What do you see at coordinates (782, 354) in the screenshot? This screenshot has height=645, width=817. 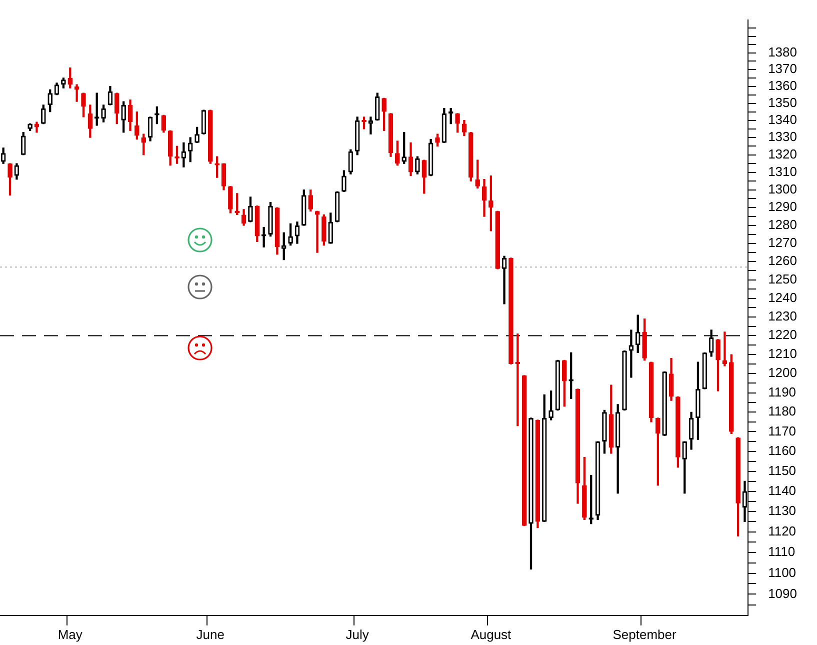 I see `y-tick-label: 1210` at bounding box center [782, 354].